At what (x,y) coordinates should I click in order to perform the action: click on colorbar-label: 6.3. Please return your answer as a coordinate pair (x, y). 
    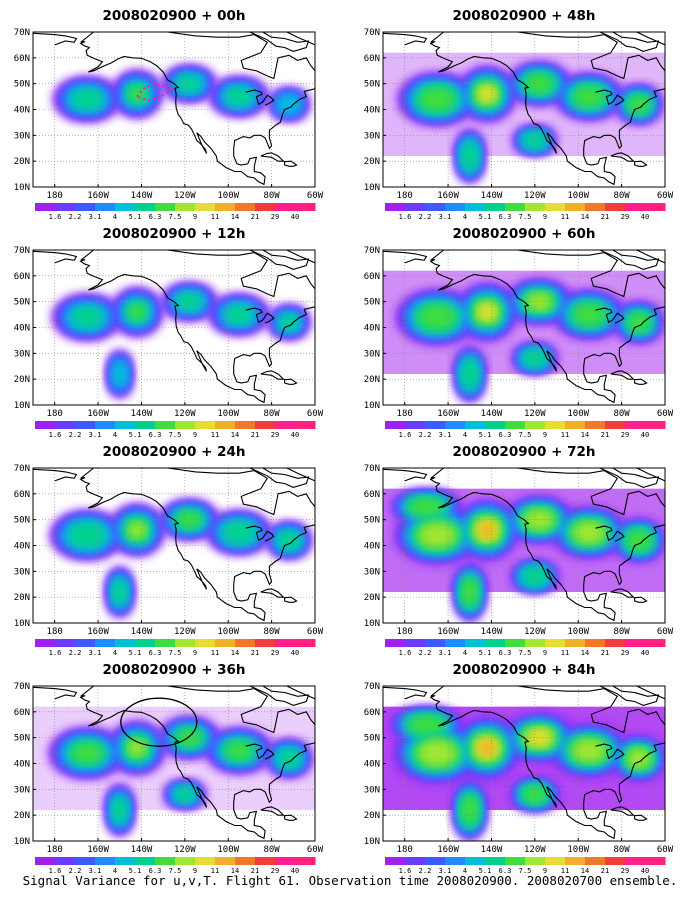
    Looking at the image, I should click on (505, 871).